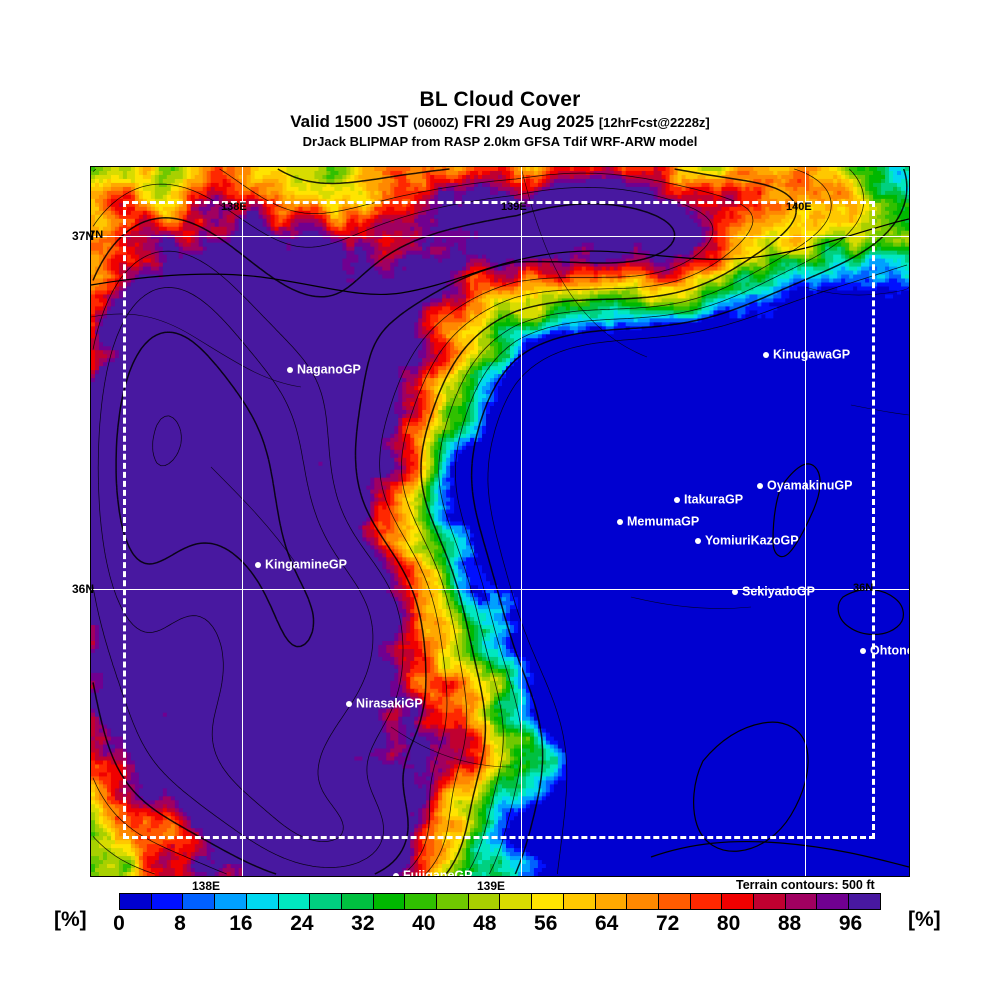 This screenshot has width=1000, height=1000. I want to click on map-lon-label-138e-top: 138E, so click(234, 207).